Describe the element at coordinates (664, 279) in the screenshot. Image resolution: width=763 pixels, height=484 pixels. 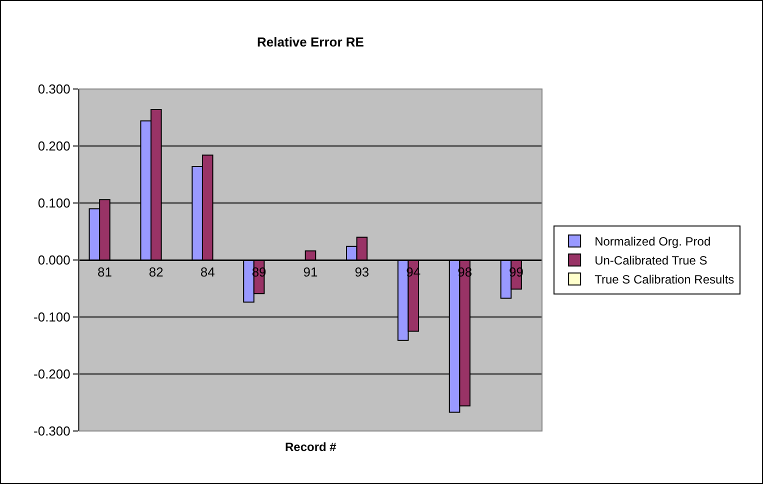
I see `legend-label: True S Calibration Results` at that location.